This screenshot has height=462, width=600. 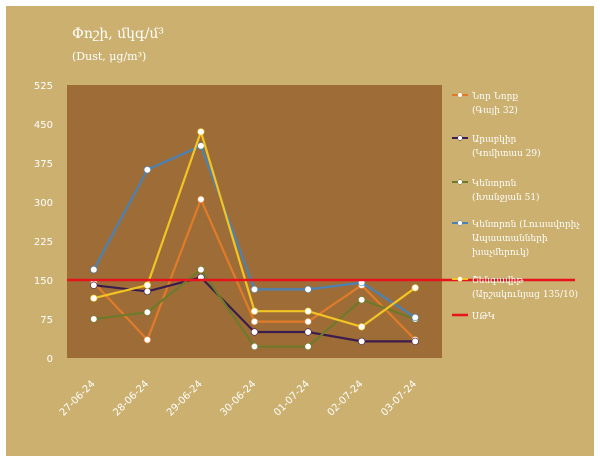 I want to click on x-tick-label: 30-06-24, so click(x=239, y=399).